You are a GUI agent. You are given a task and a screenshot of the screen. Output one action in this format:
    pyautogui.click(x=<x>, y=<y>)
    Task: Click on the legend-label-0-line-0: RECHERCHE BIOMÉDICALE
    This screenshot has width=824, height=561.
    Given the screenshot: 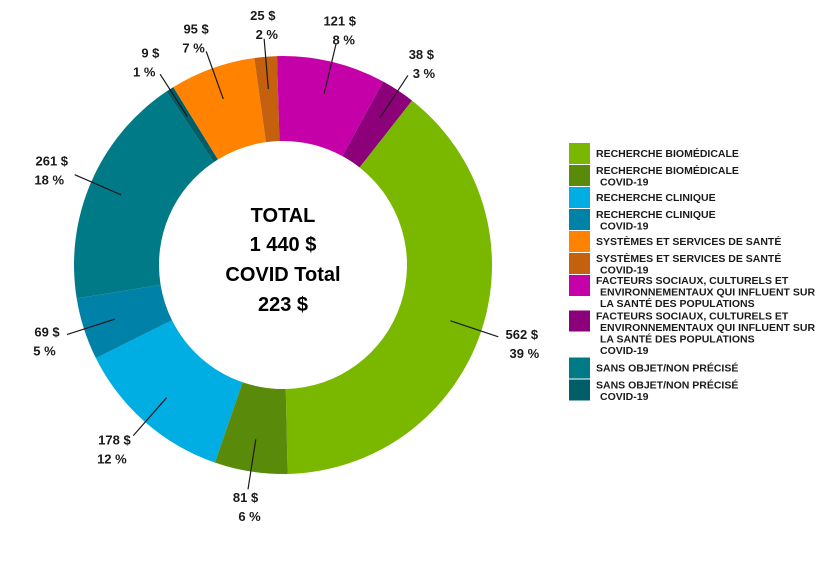 What is the action you would take?
    pyautogui.click(x=667, y=153)
    